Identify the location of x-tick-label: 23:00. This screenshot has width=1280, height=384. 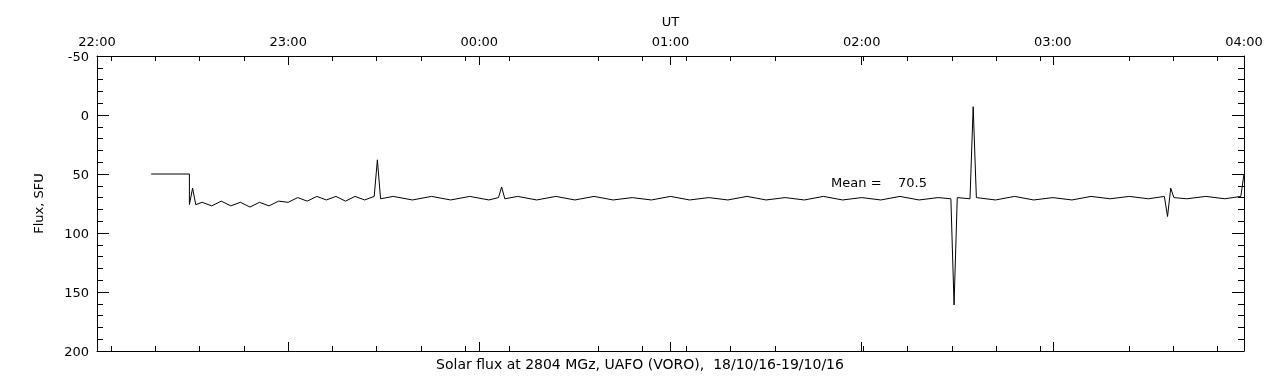
(288, 41).